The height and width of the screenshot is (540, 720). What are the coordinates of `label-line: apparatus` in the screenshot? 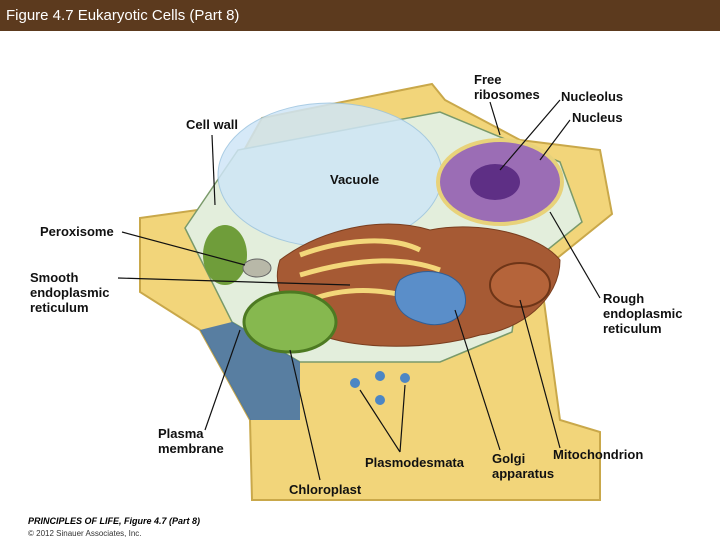 It's located at (523, 473).